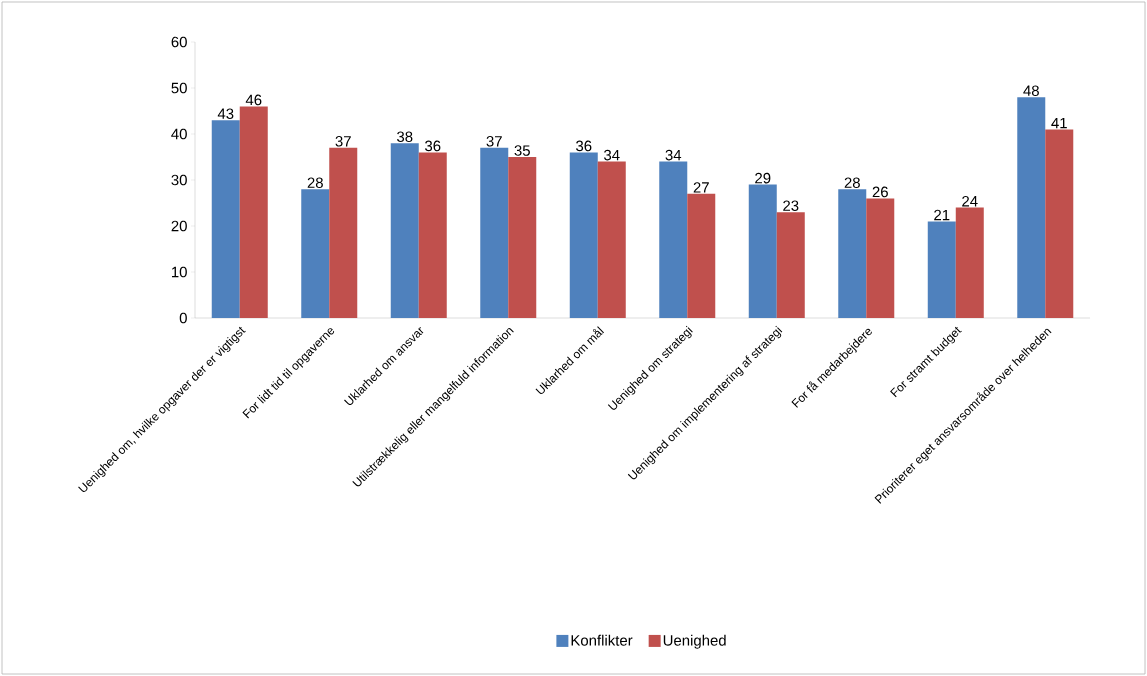  Describe the element at coordinates (763, 178) in the screenshot. I see `data-label: 29` at that location.